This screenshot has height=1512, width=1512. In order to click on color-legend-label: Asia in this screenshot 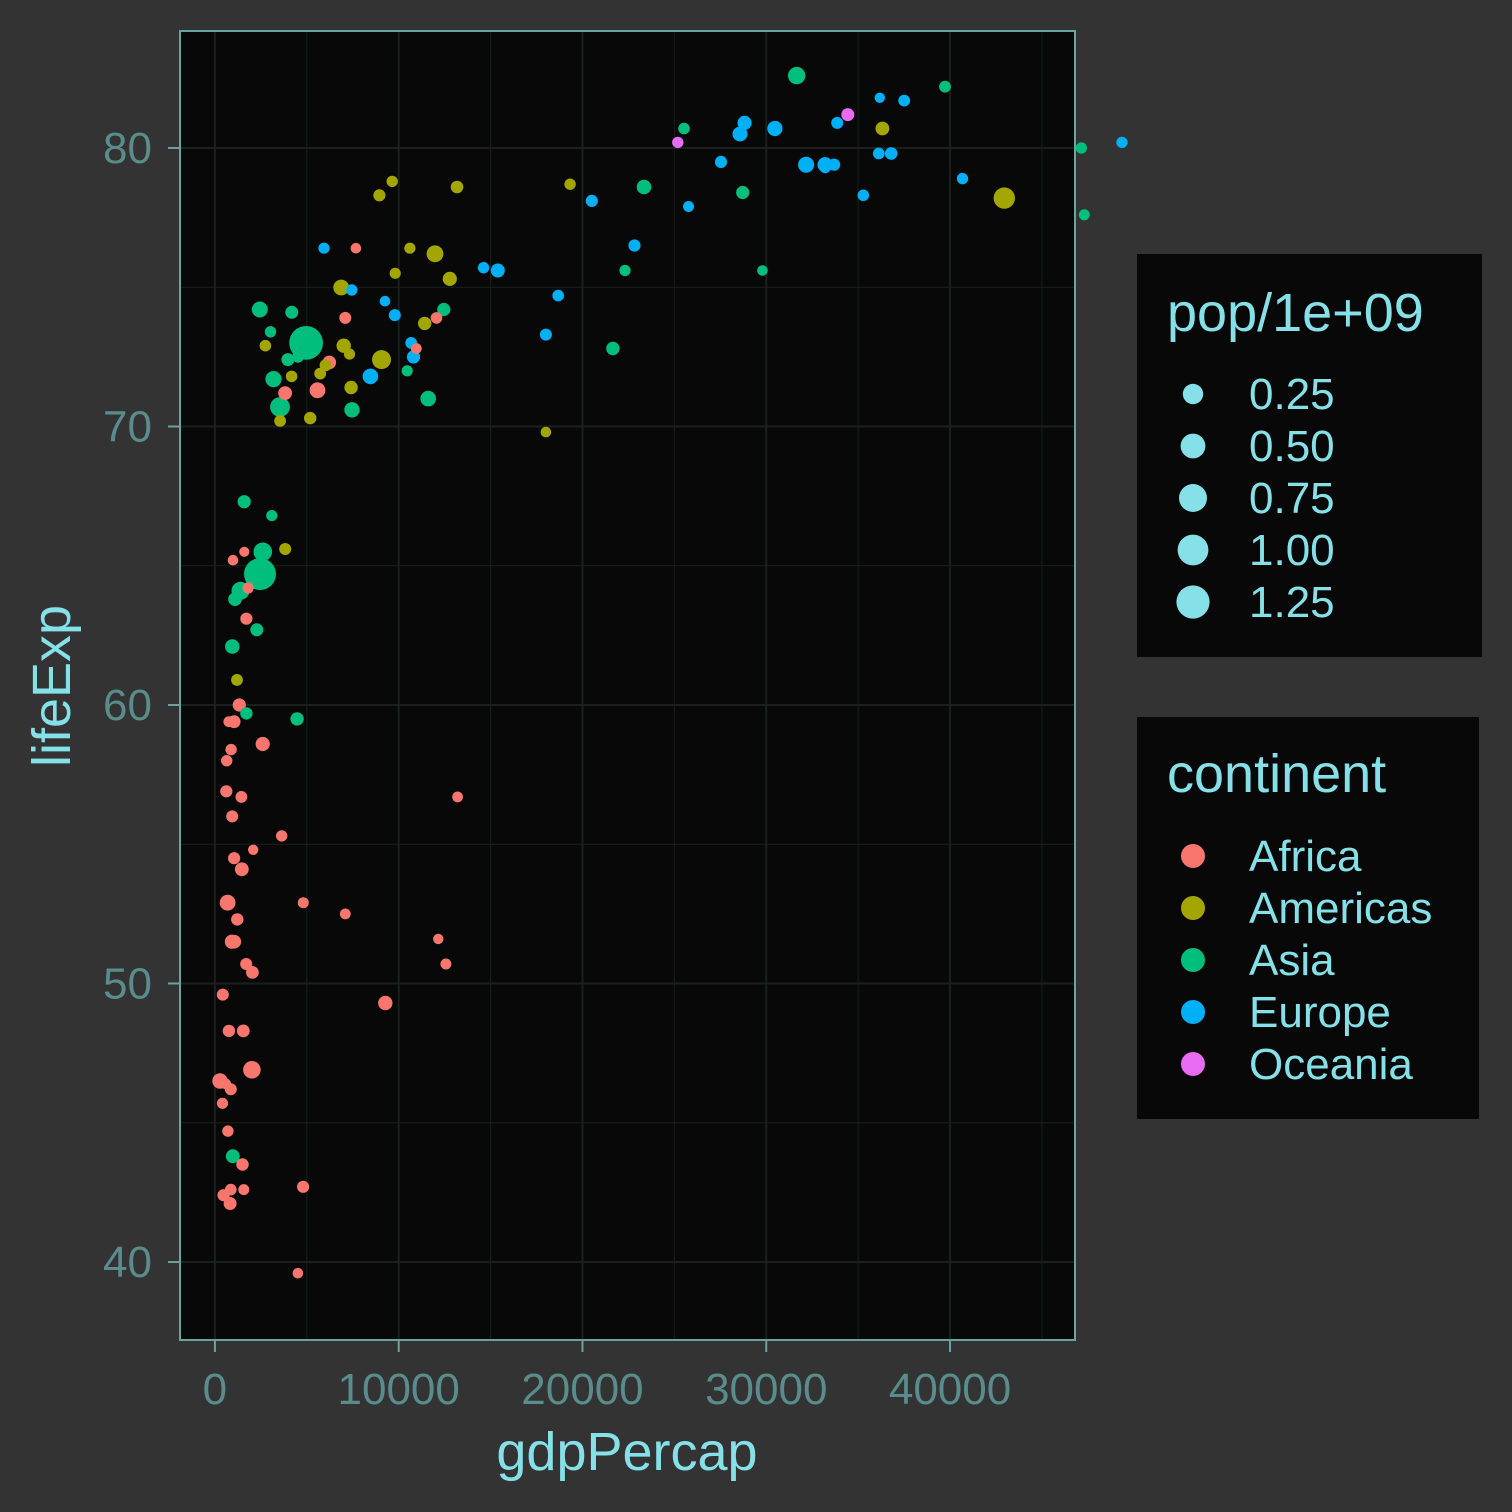, I will do `click(1292, 960)`.